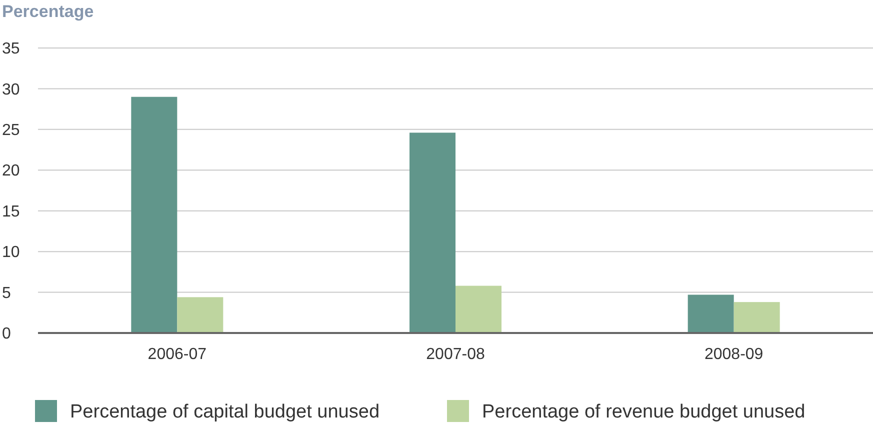 The image size is (873, 425). I want to click on x-tick-label: 2008-09, so click(734, 354).